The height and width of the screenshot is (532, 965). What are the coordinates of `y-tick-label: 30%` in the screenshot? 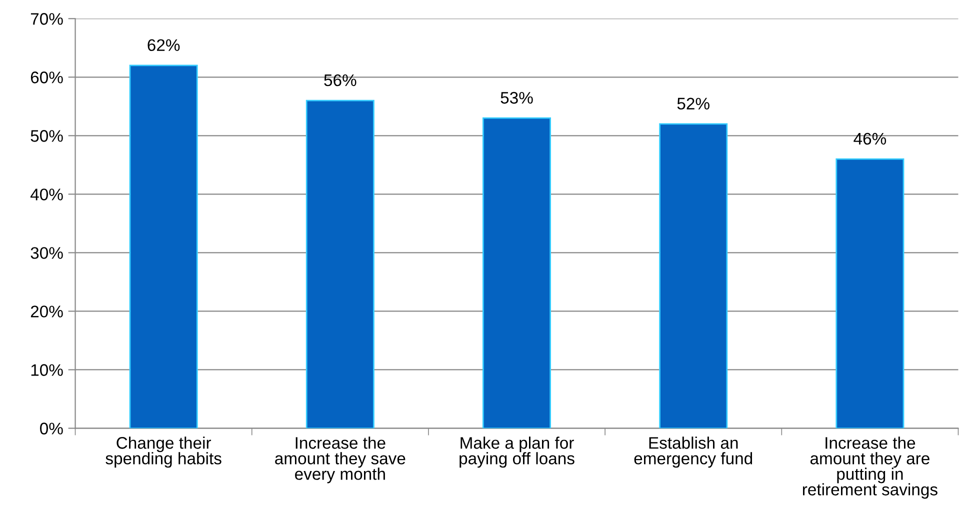 It's located at (46, 253).